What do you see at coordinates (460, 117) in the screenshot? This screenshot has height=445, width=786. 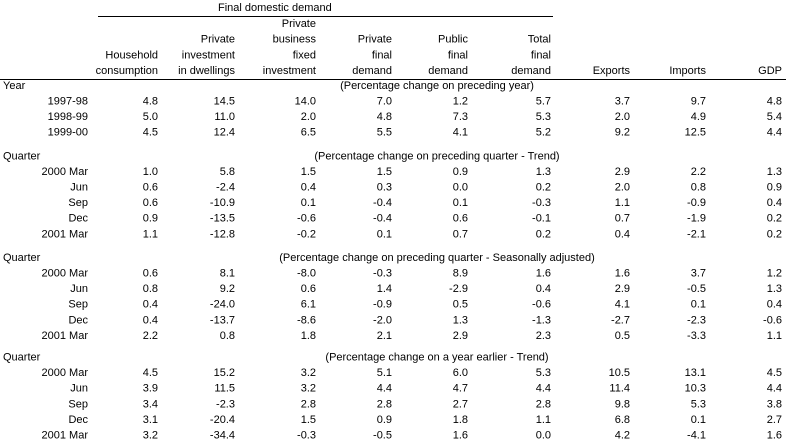 I see `cell-value: 7.3` at bounding box center [460, 117].